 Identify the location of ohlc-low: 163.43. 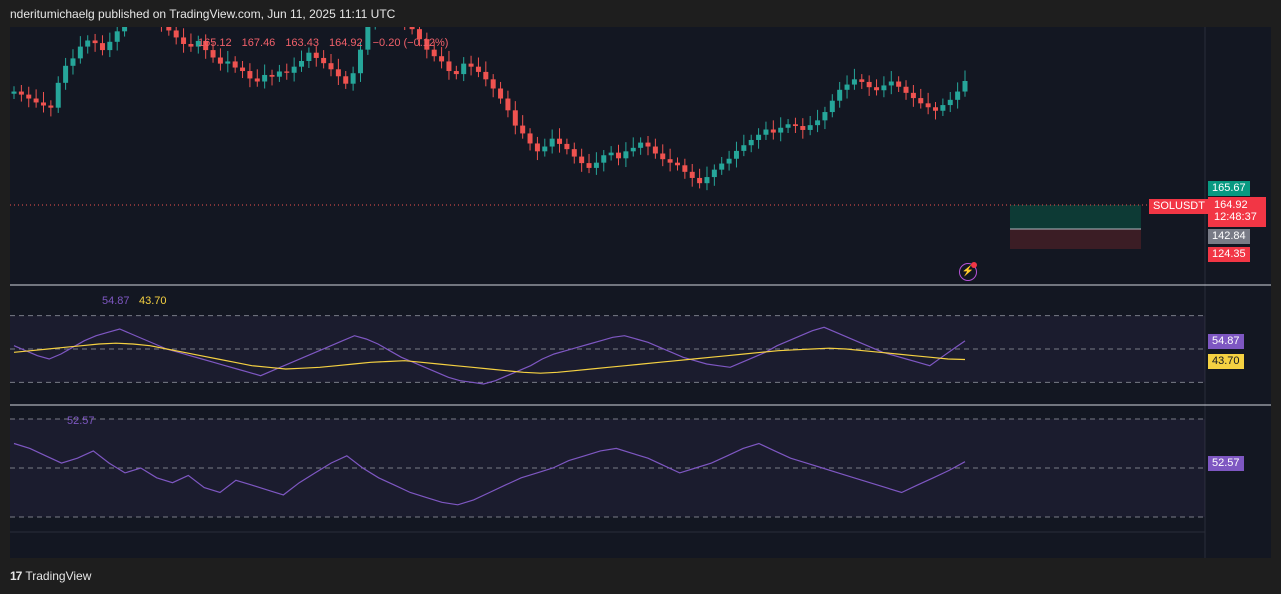
(302, 43).